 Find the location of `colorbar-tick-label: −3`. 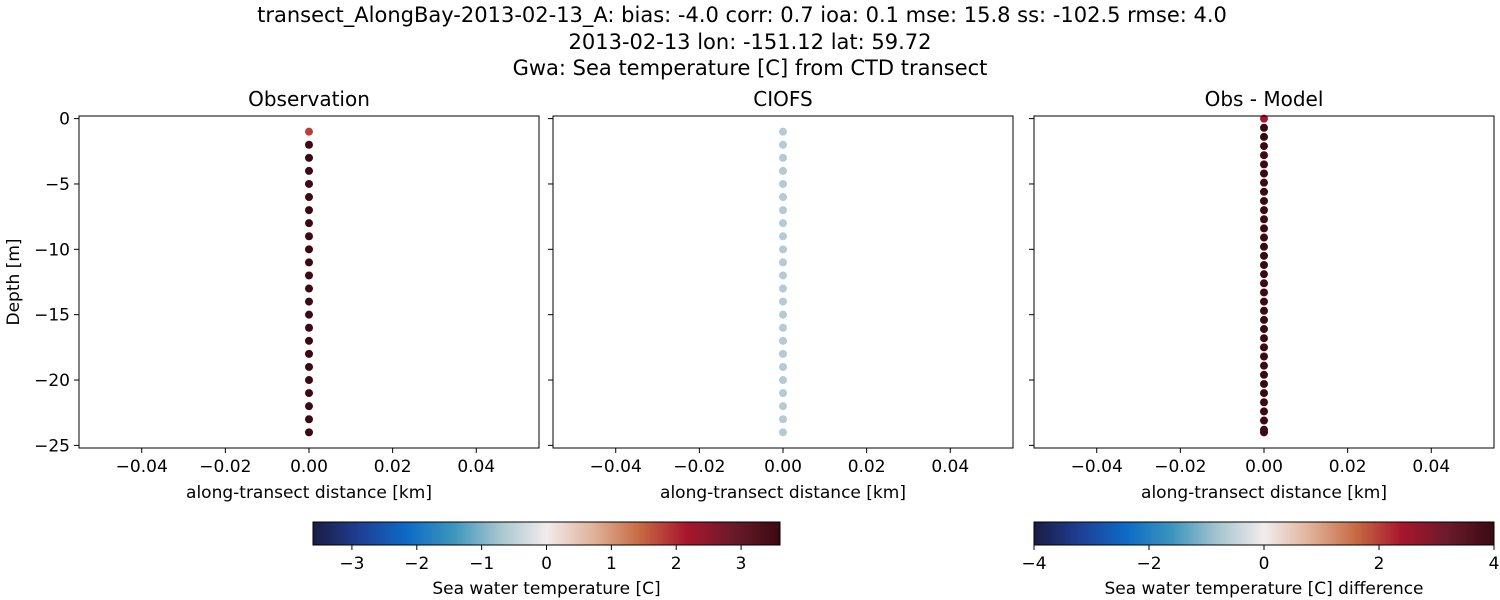

colorbar-tick-label: −3 is located at coordinates (351, 564).